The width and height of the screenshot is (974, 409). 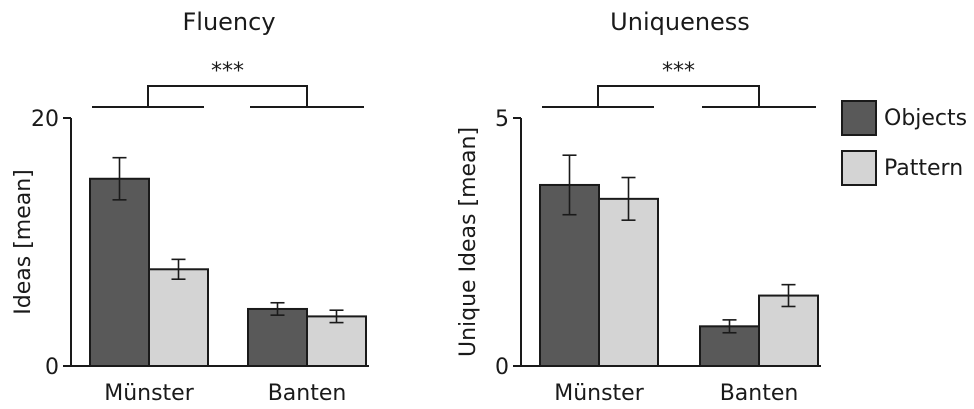 What do you see at coordinates (45, 119) in the screenshot?
I see `y-tick-label: 20` at bounding box center [45, 119].